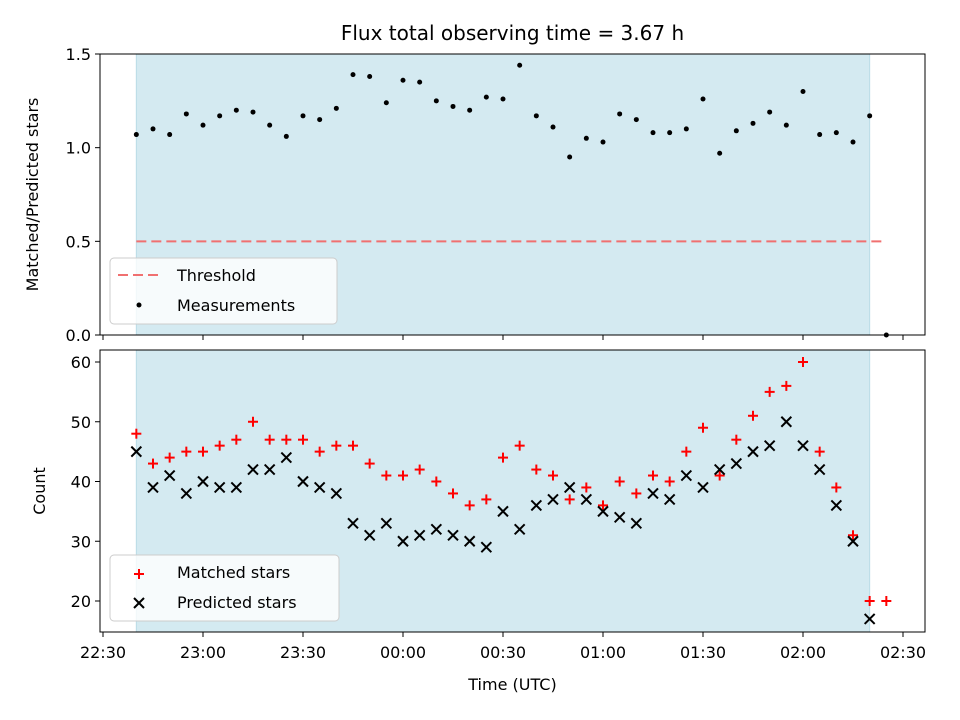 This screenshot has height=720, width=960. What do you see at coordinates (83, 195) in the screenshot?
I see `top-y-ticks: 0.0 0.5 1.0 1.5` at bounding box center [83, 195].